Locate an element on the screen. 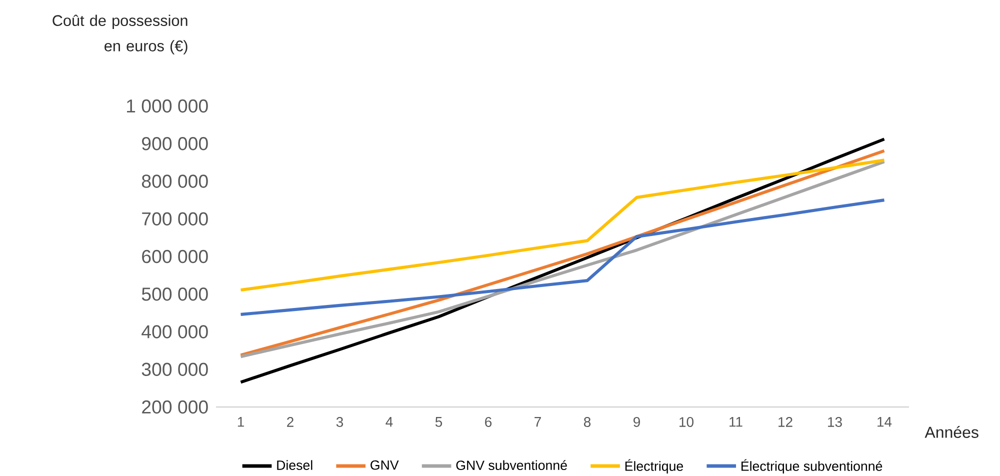  x-tick-label: 4 is located at coordinates (389, 422).